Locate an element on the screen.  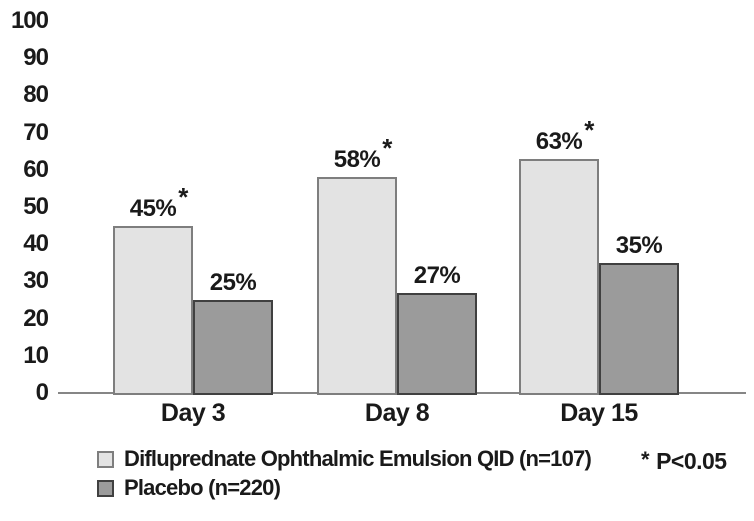
x-axis-label-day-3: Day 3 is located at coordinates (193, 413).